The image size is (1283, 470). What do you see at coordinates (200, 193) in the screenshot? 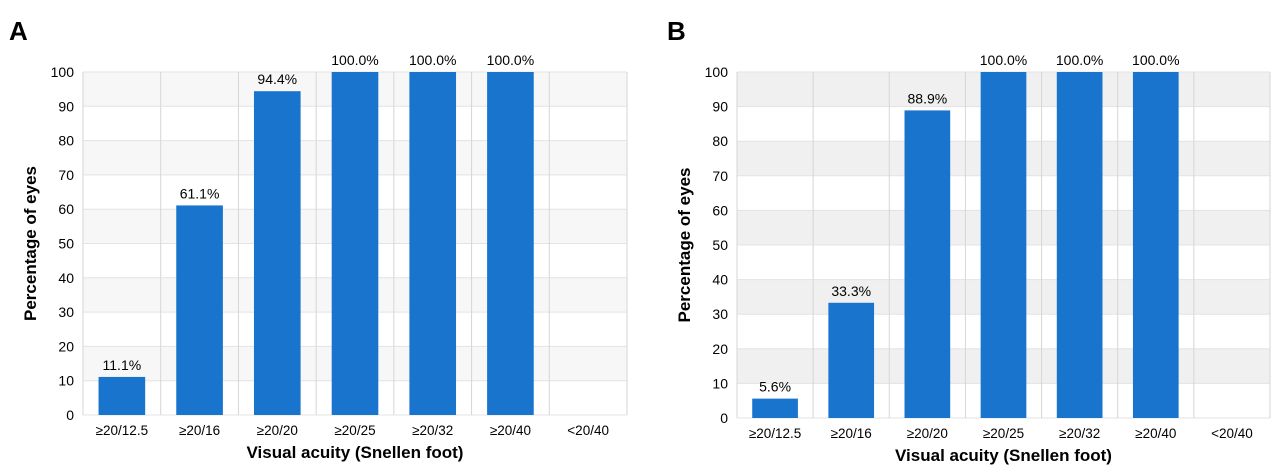
I see `data-label: 61.1%` at bounding box center [200, 193].